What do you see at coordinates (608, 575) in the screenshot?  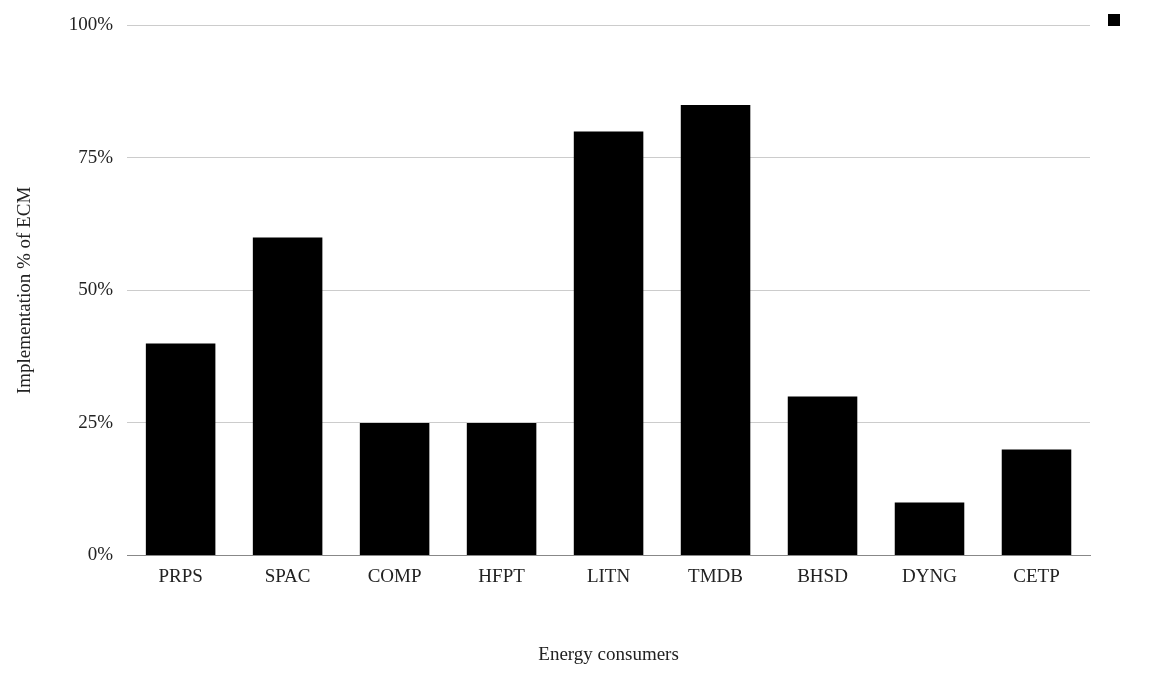 I see `x-tick-label: LITN` at bounding box center [608, 575].